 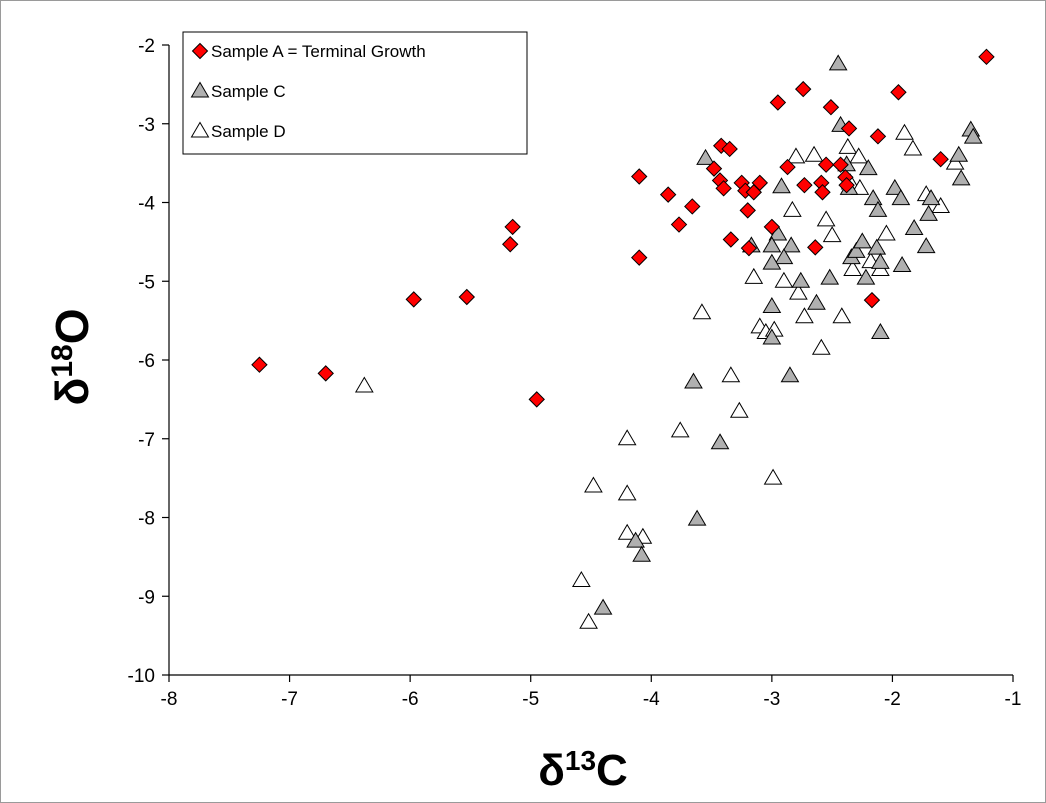 What do you see at coordinates (146, 440) in the screenshot?
I see `y-tick-label: -7` at bounding box center [146, 440].